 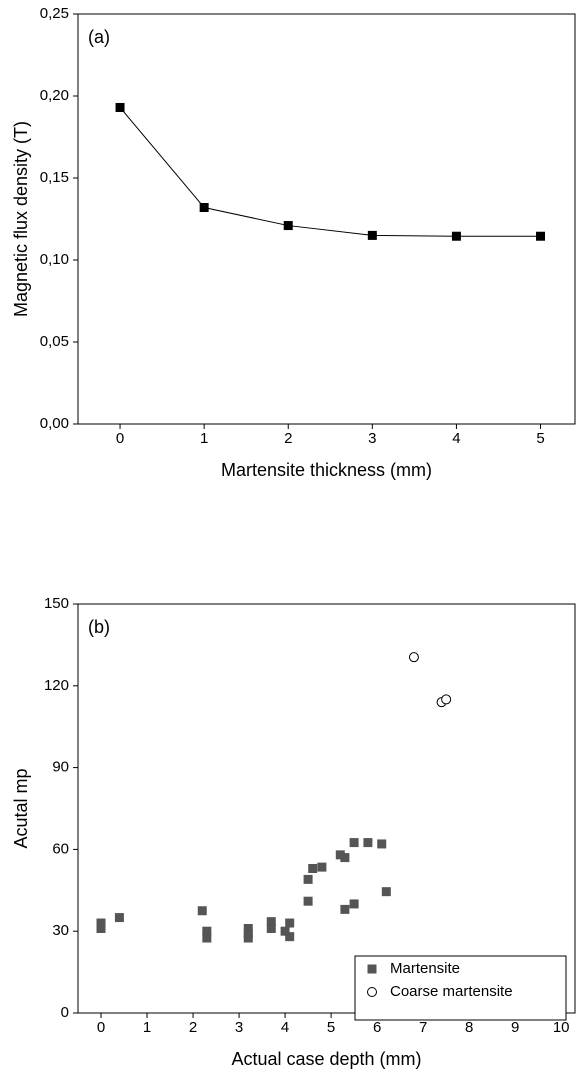 What do you see at coordinates (60, 767) in the screenshot?
I see `y-tick-label: 90` at bounding box center [60, 767].